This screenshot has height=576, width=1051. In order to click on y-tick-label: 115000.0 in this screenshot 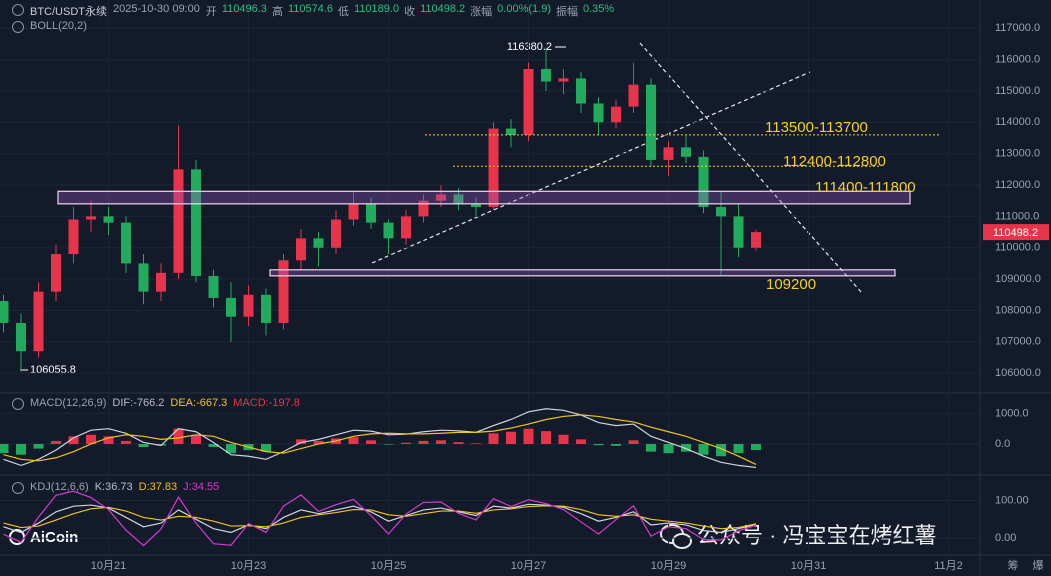, I will do `click(1017, 91)`.